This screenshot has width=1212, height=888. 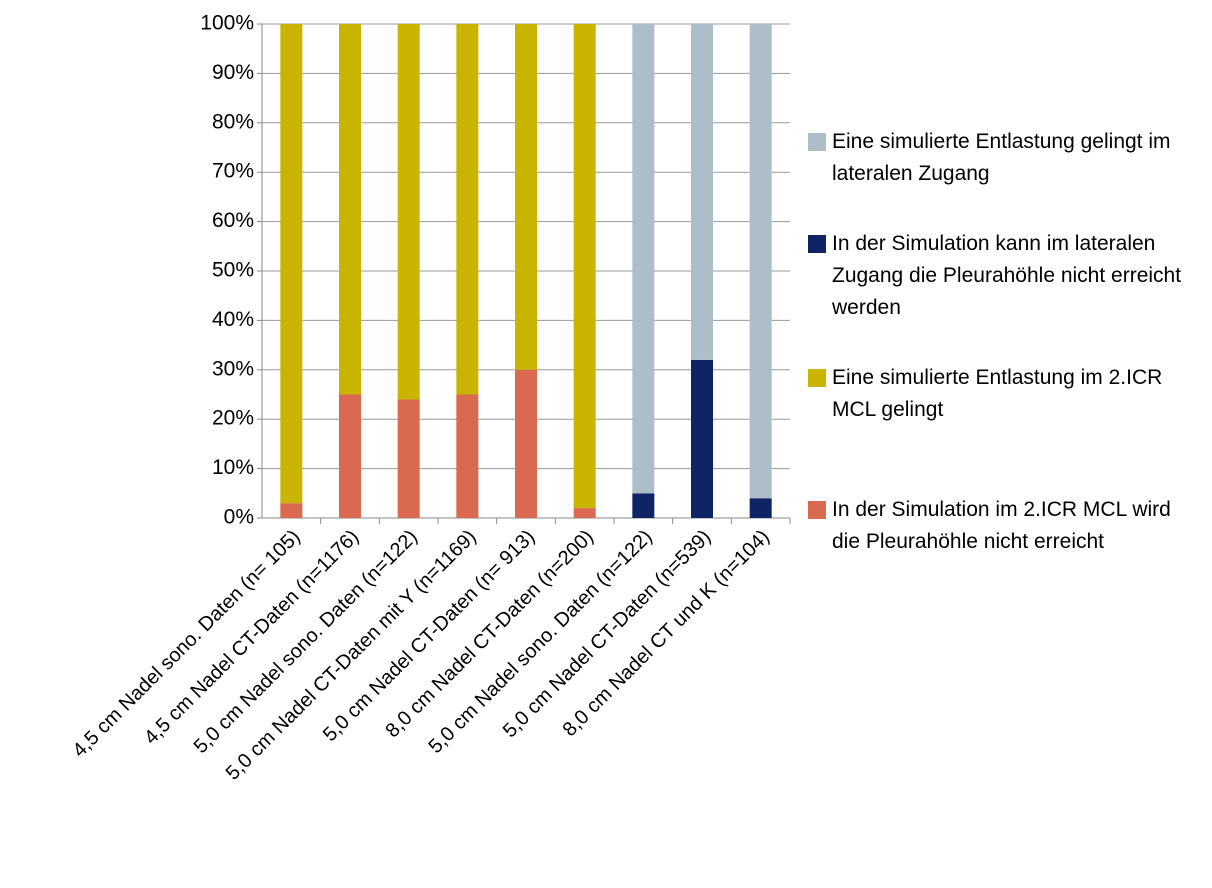 What do you see at coordinates (233, 418) in the screenshot?
I see `y-tick-label: 20%` at bounding box center [233, 418].